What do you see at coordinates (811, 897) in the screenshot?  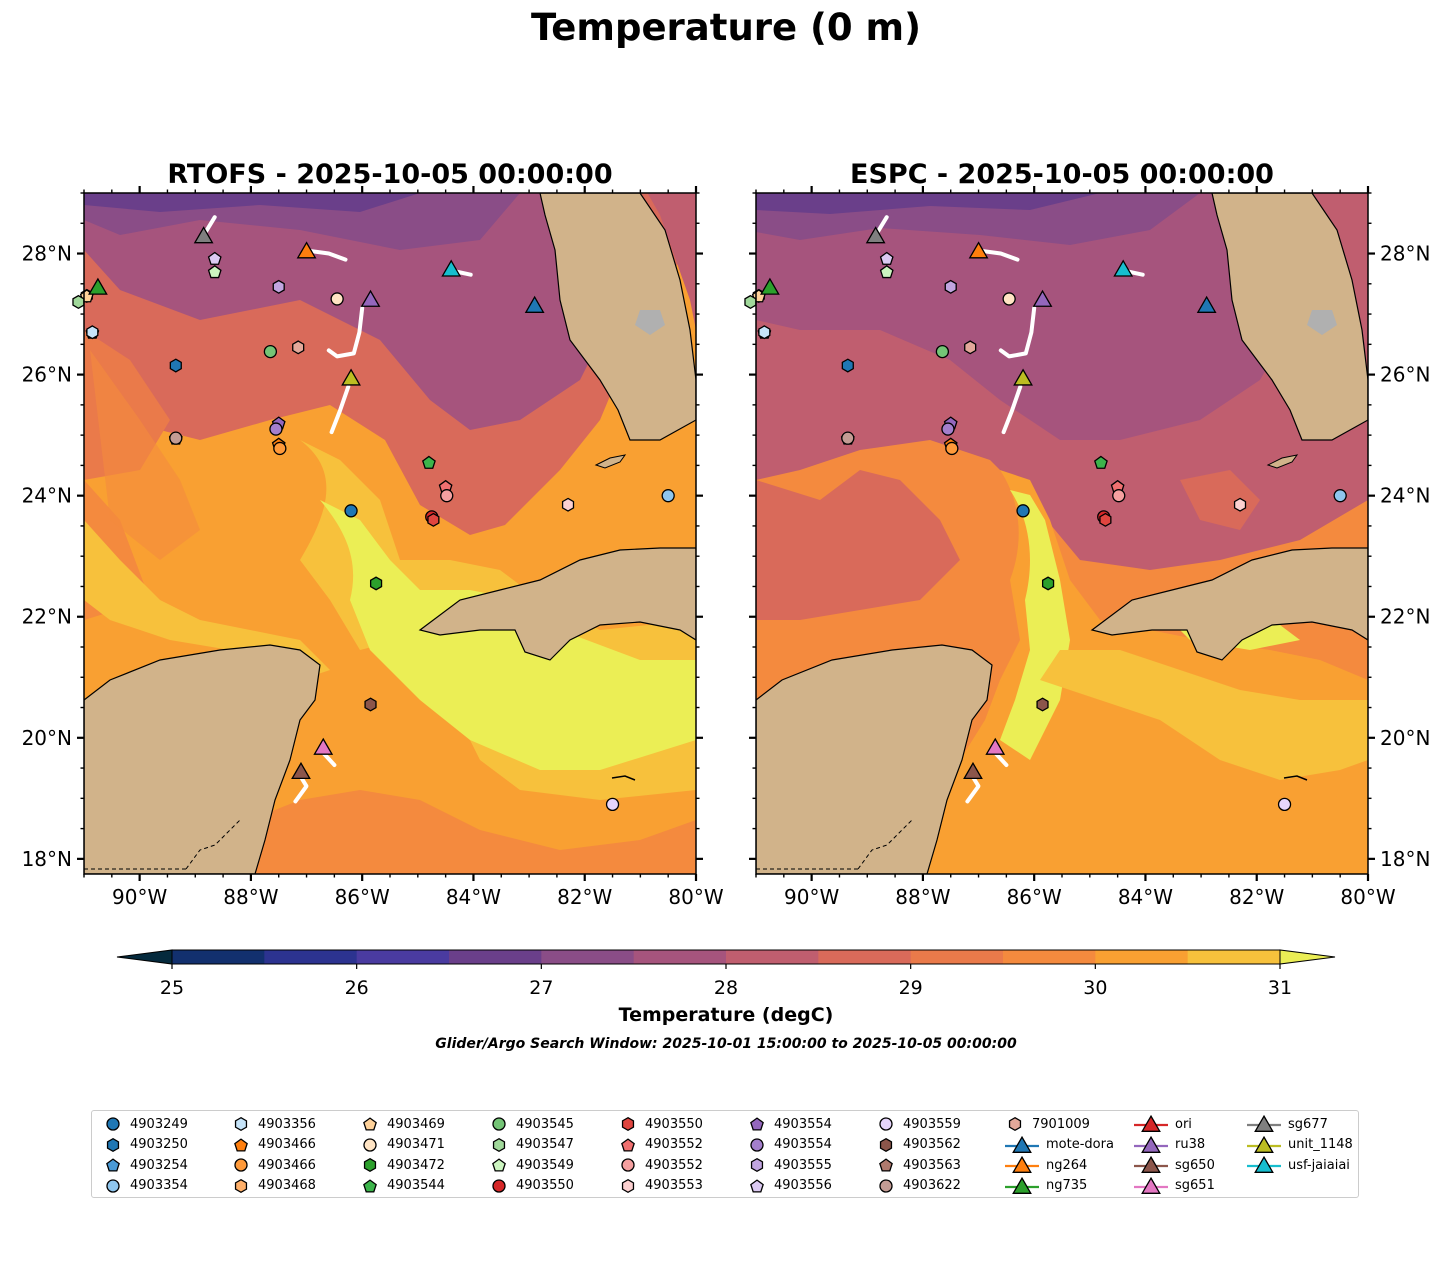 I see `espc-x-tick-label: 90°W` at bounding box center [811, 897].